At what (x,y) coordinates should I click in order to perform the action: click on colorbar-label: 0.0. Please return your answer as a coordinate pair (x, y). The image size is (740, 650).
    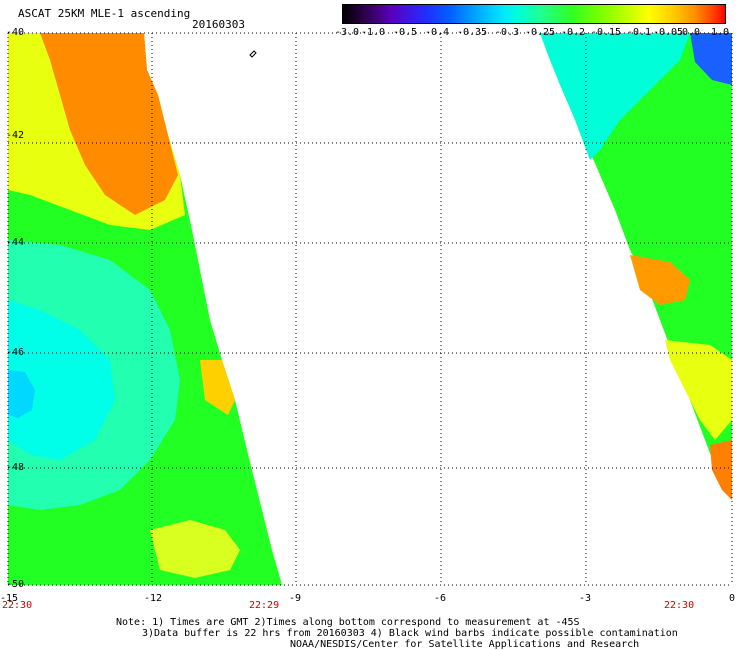
    Looking at the image, I should click on (691, 32).